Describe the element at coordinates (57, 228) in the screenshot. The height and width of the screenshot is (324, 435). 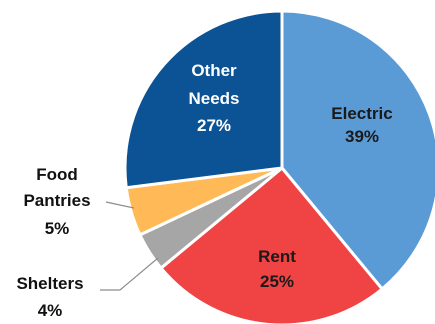
I see `food-pantries-percent: 5%` at that location.